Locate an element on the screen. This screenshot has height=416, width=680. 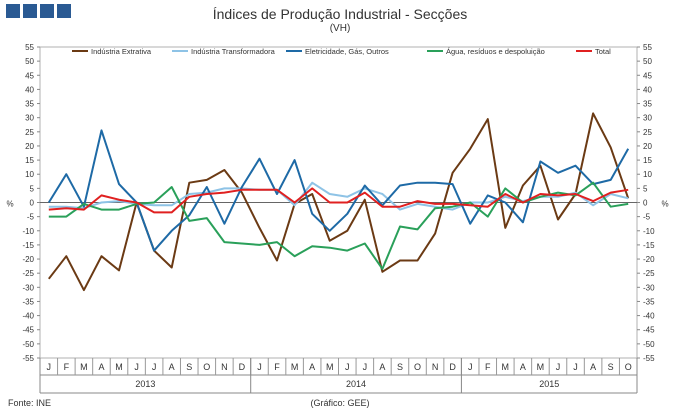
y-tick-label-right: 10 is located at coordinates (647, 174).